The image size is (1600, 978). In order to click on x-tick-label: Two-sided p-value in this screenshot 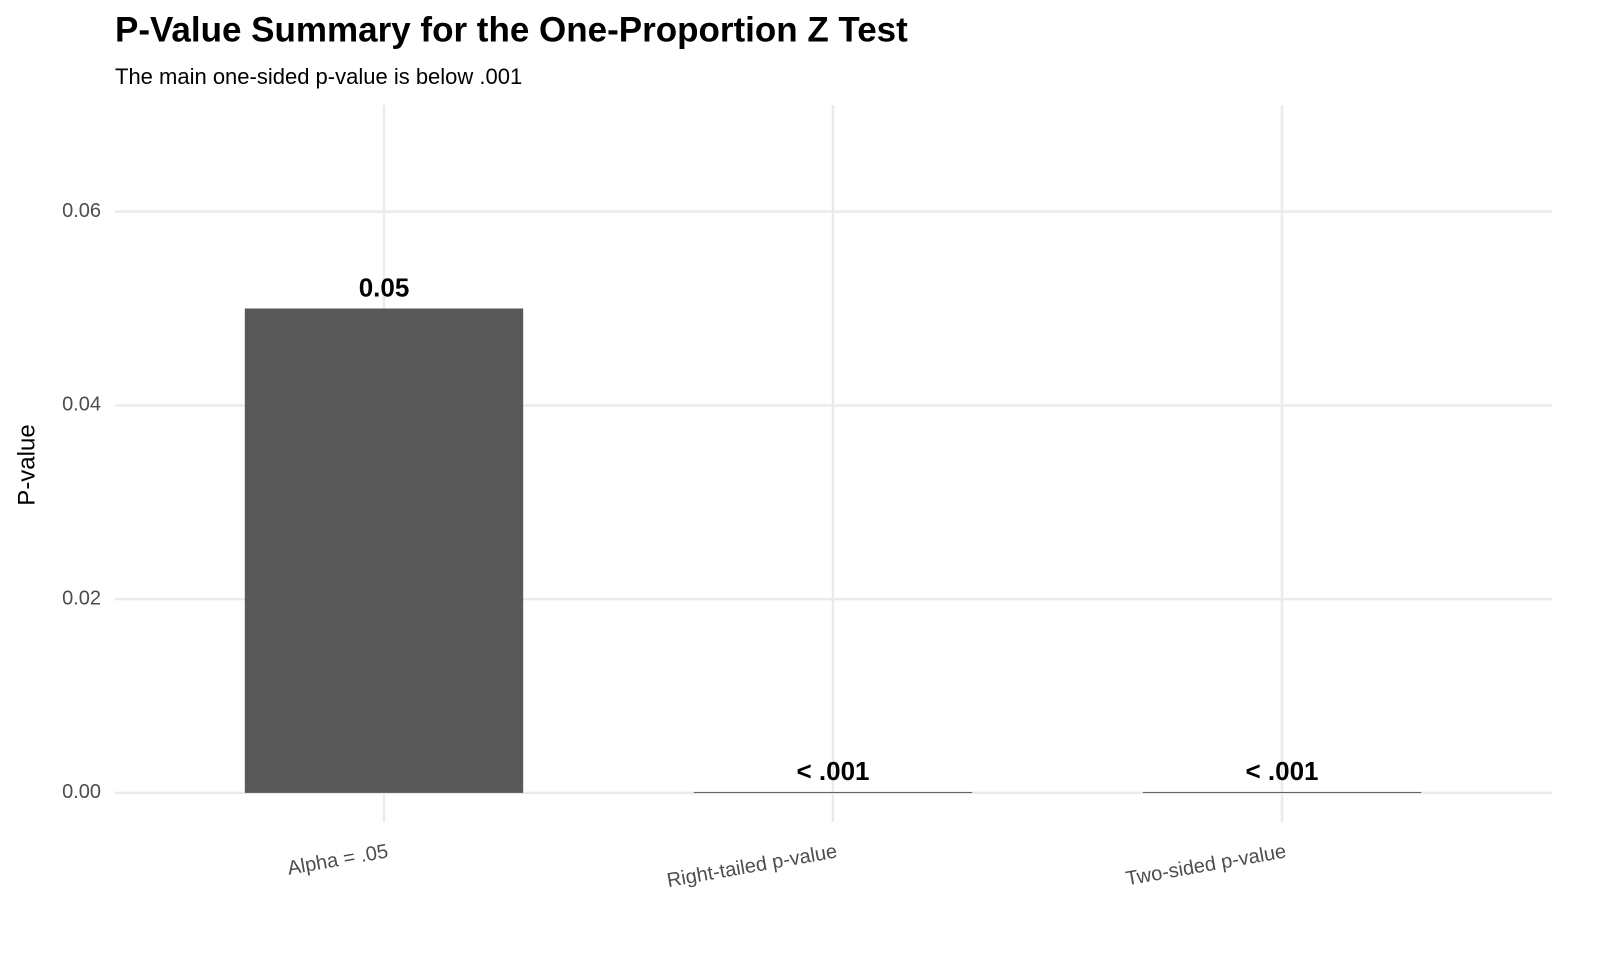, I will do `click(1206, 865)`.